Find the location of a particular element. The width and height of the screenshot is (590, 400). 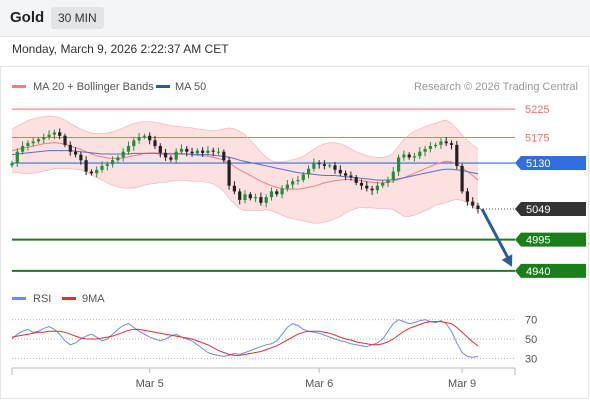

bb-lower-line is located at coordinates (245, 196).